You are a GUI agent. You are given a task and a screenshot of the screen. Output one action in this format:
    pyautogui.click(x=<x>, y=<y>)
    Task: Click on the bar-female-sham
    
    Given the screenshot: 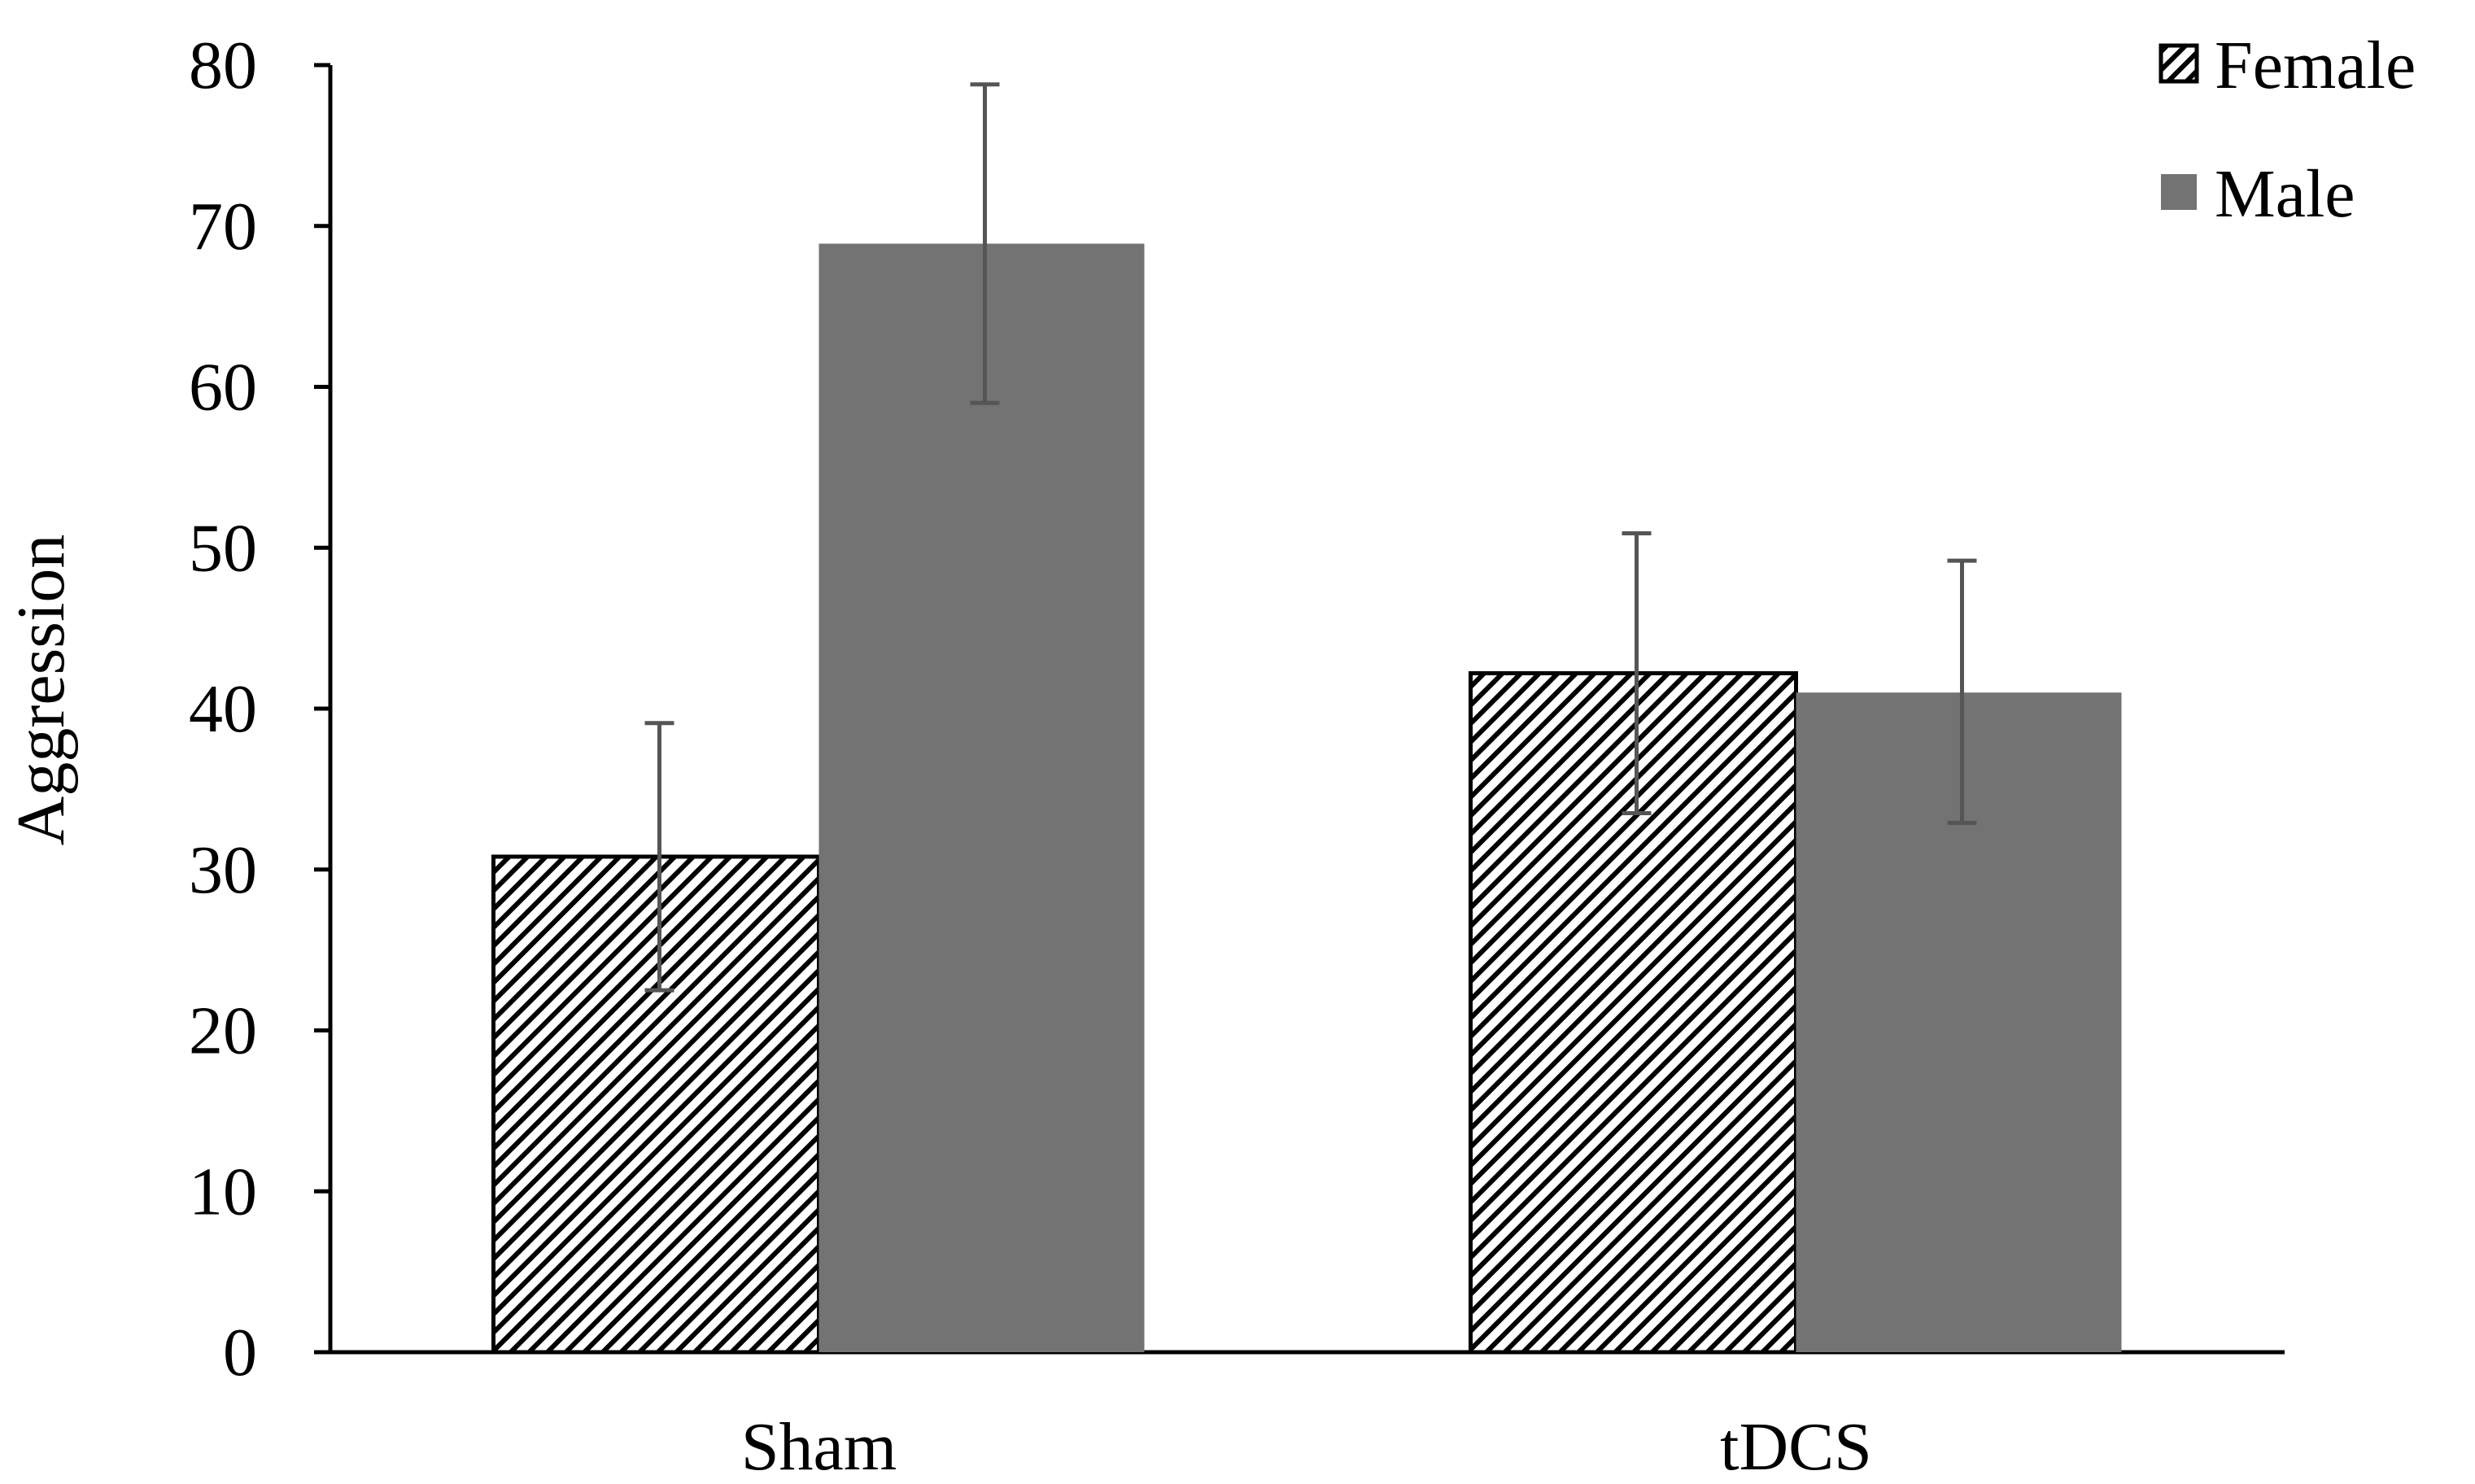 What is the action you would take?
    pyautogui.click(x=656, y=1105)
    